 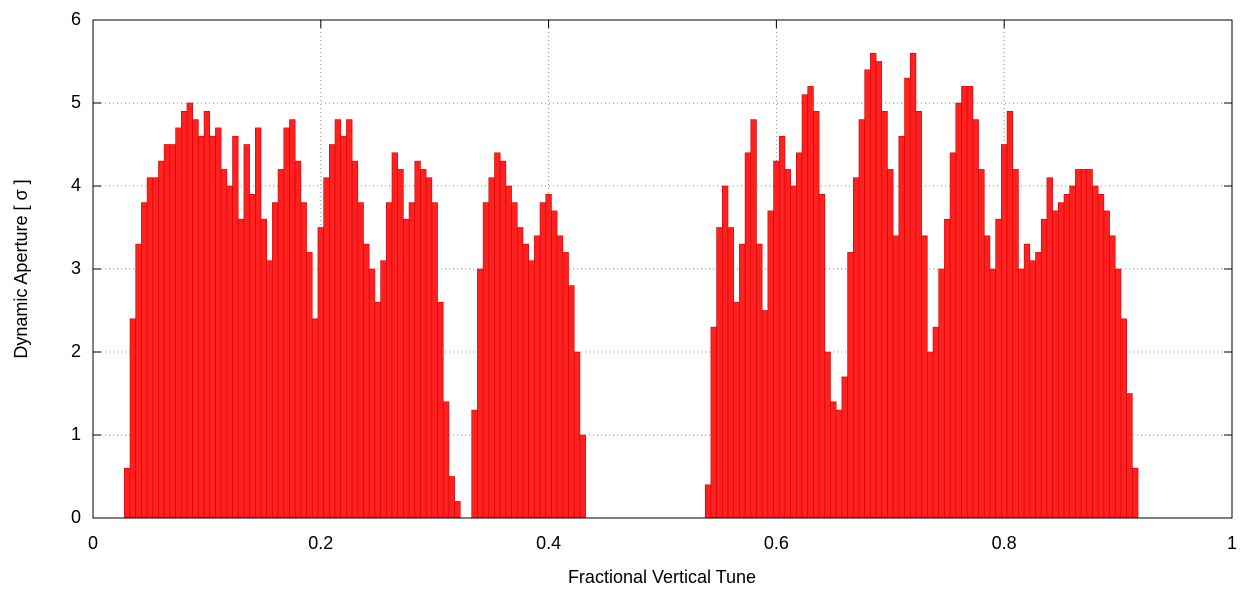 What do you see at coordinates (76, 268) in the screenshot?
I see `y-tick-label: 3` at bounding box center [76, 268].